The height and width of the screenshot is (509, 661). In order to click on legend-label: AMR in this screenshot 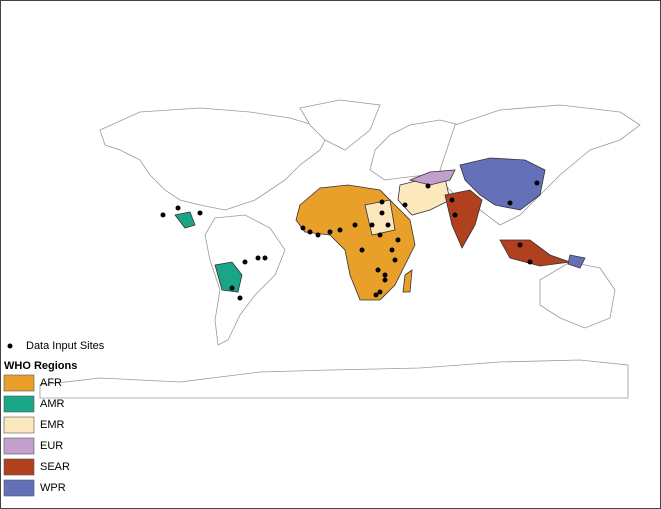, I will do `click(52, 404)`.